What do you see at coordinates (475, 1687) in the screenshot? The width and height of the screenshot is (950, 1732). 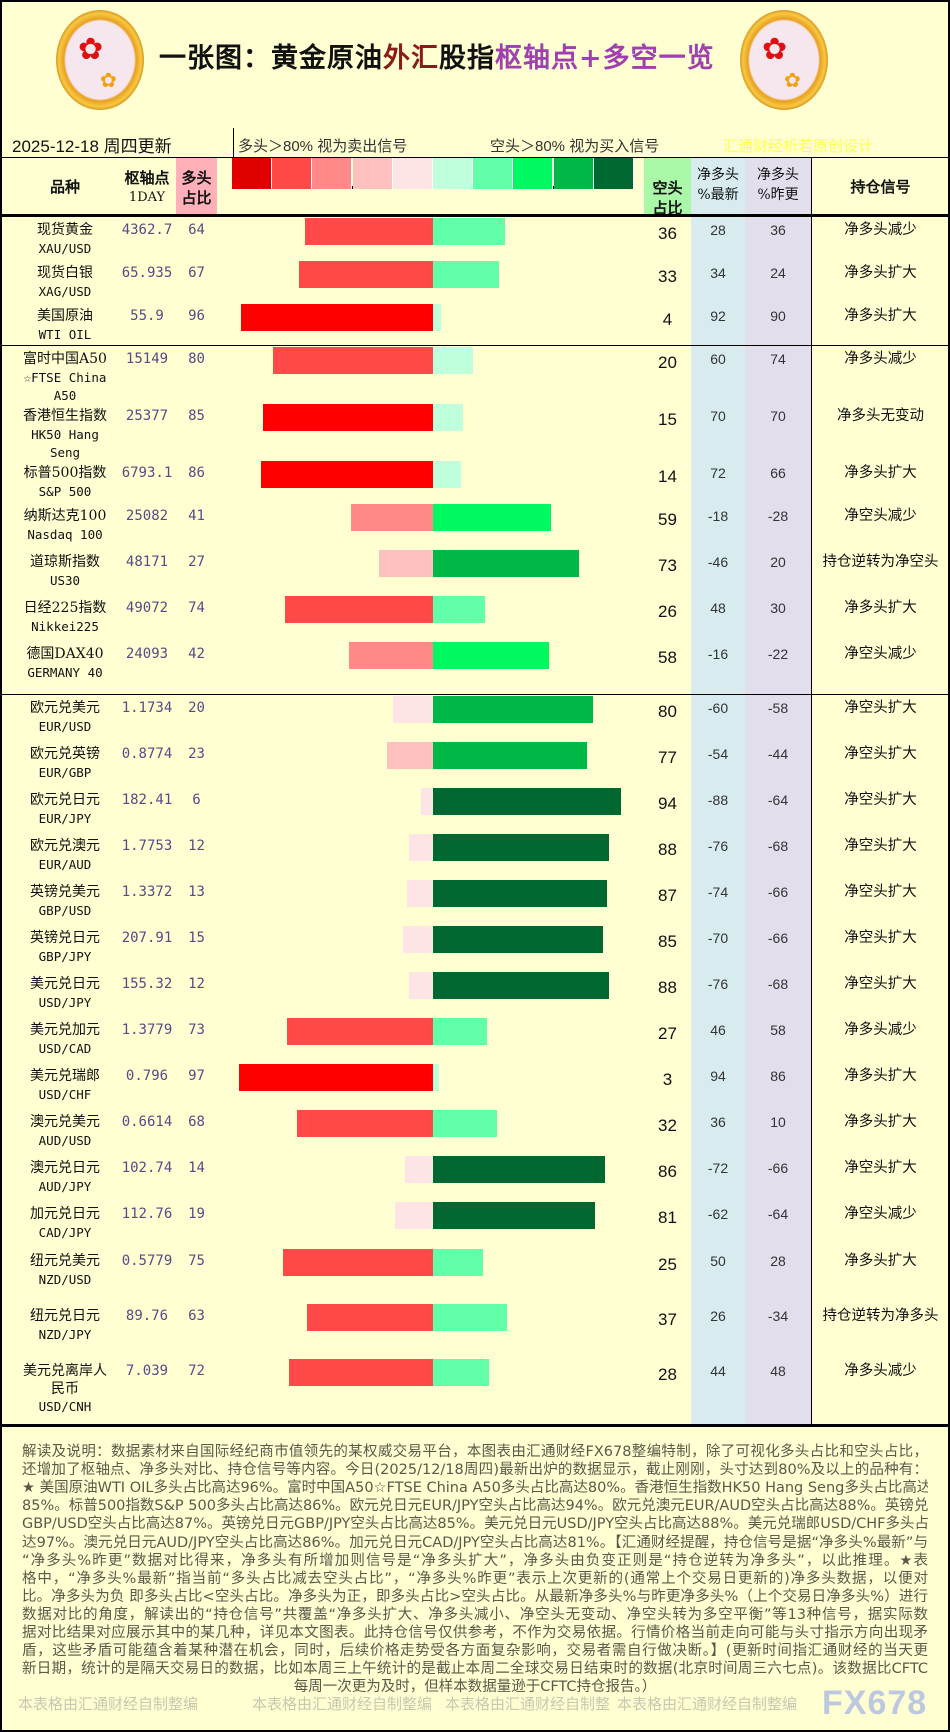 I see `footer-line: 每周一次更为及时，但样本数据量逊于CFTC持仓报告。）` at bounding box center [475, 1687].